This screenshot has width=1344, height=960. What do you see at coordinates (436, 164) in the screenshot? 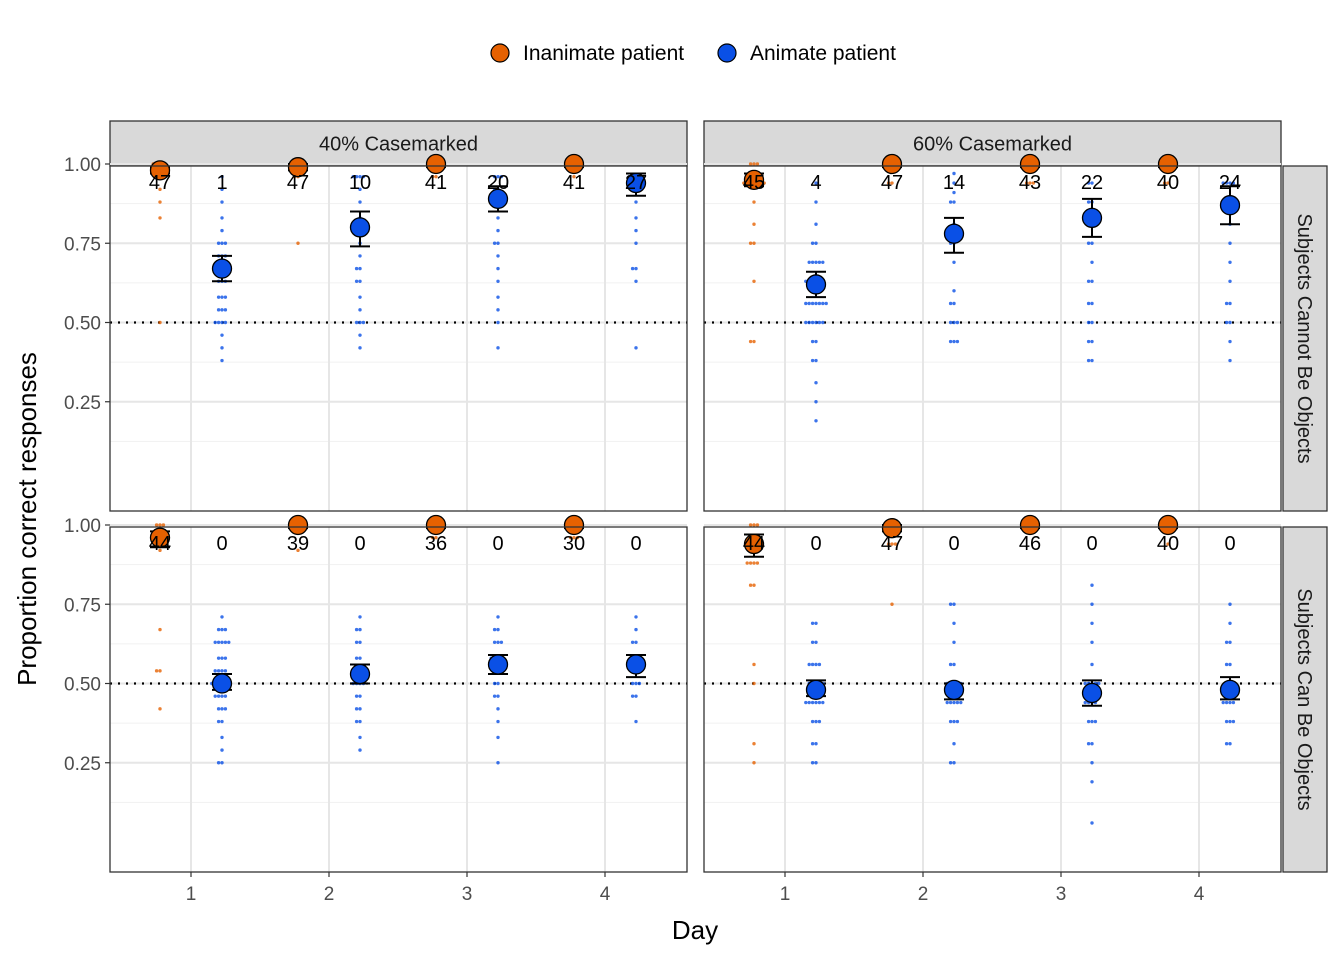
I see `inanimate-day3-mean-point` at bounding box center [436, 164].